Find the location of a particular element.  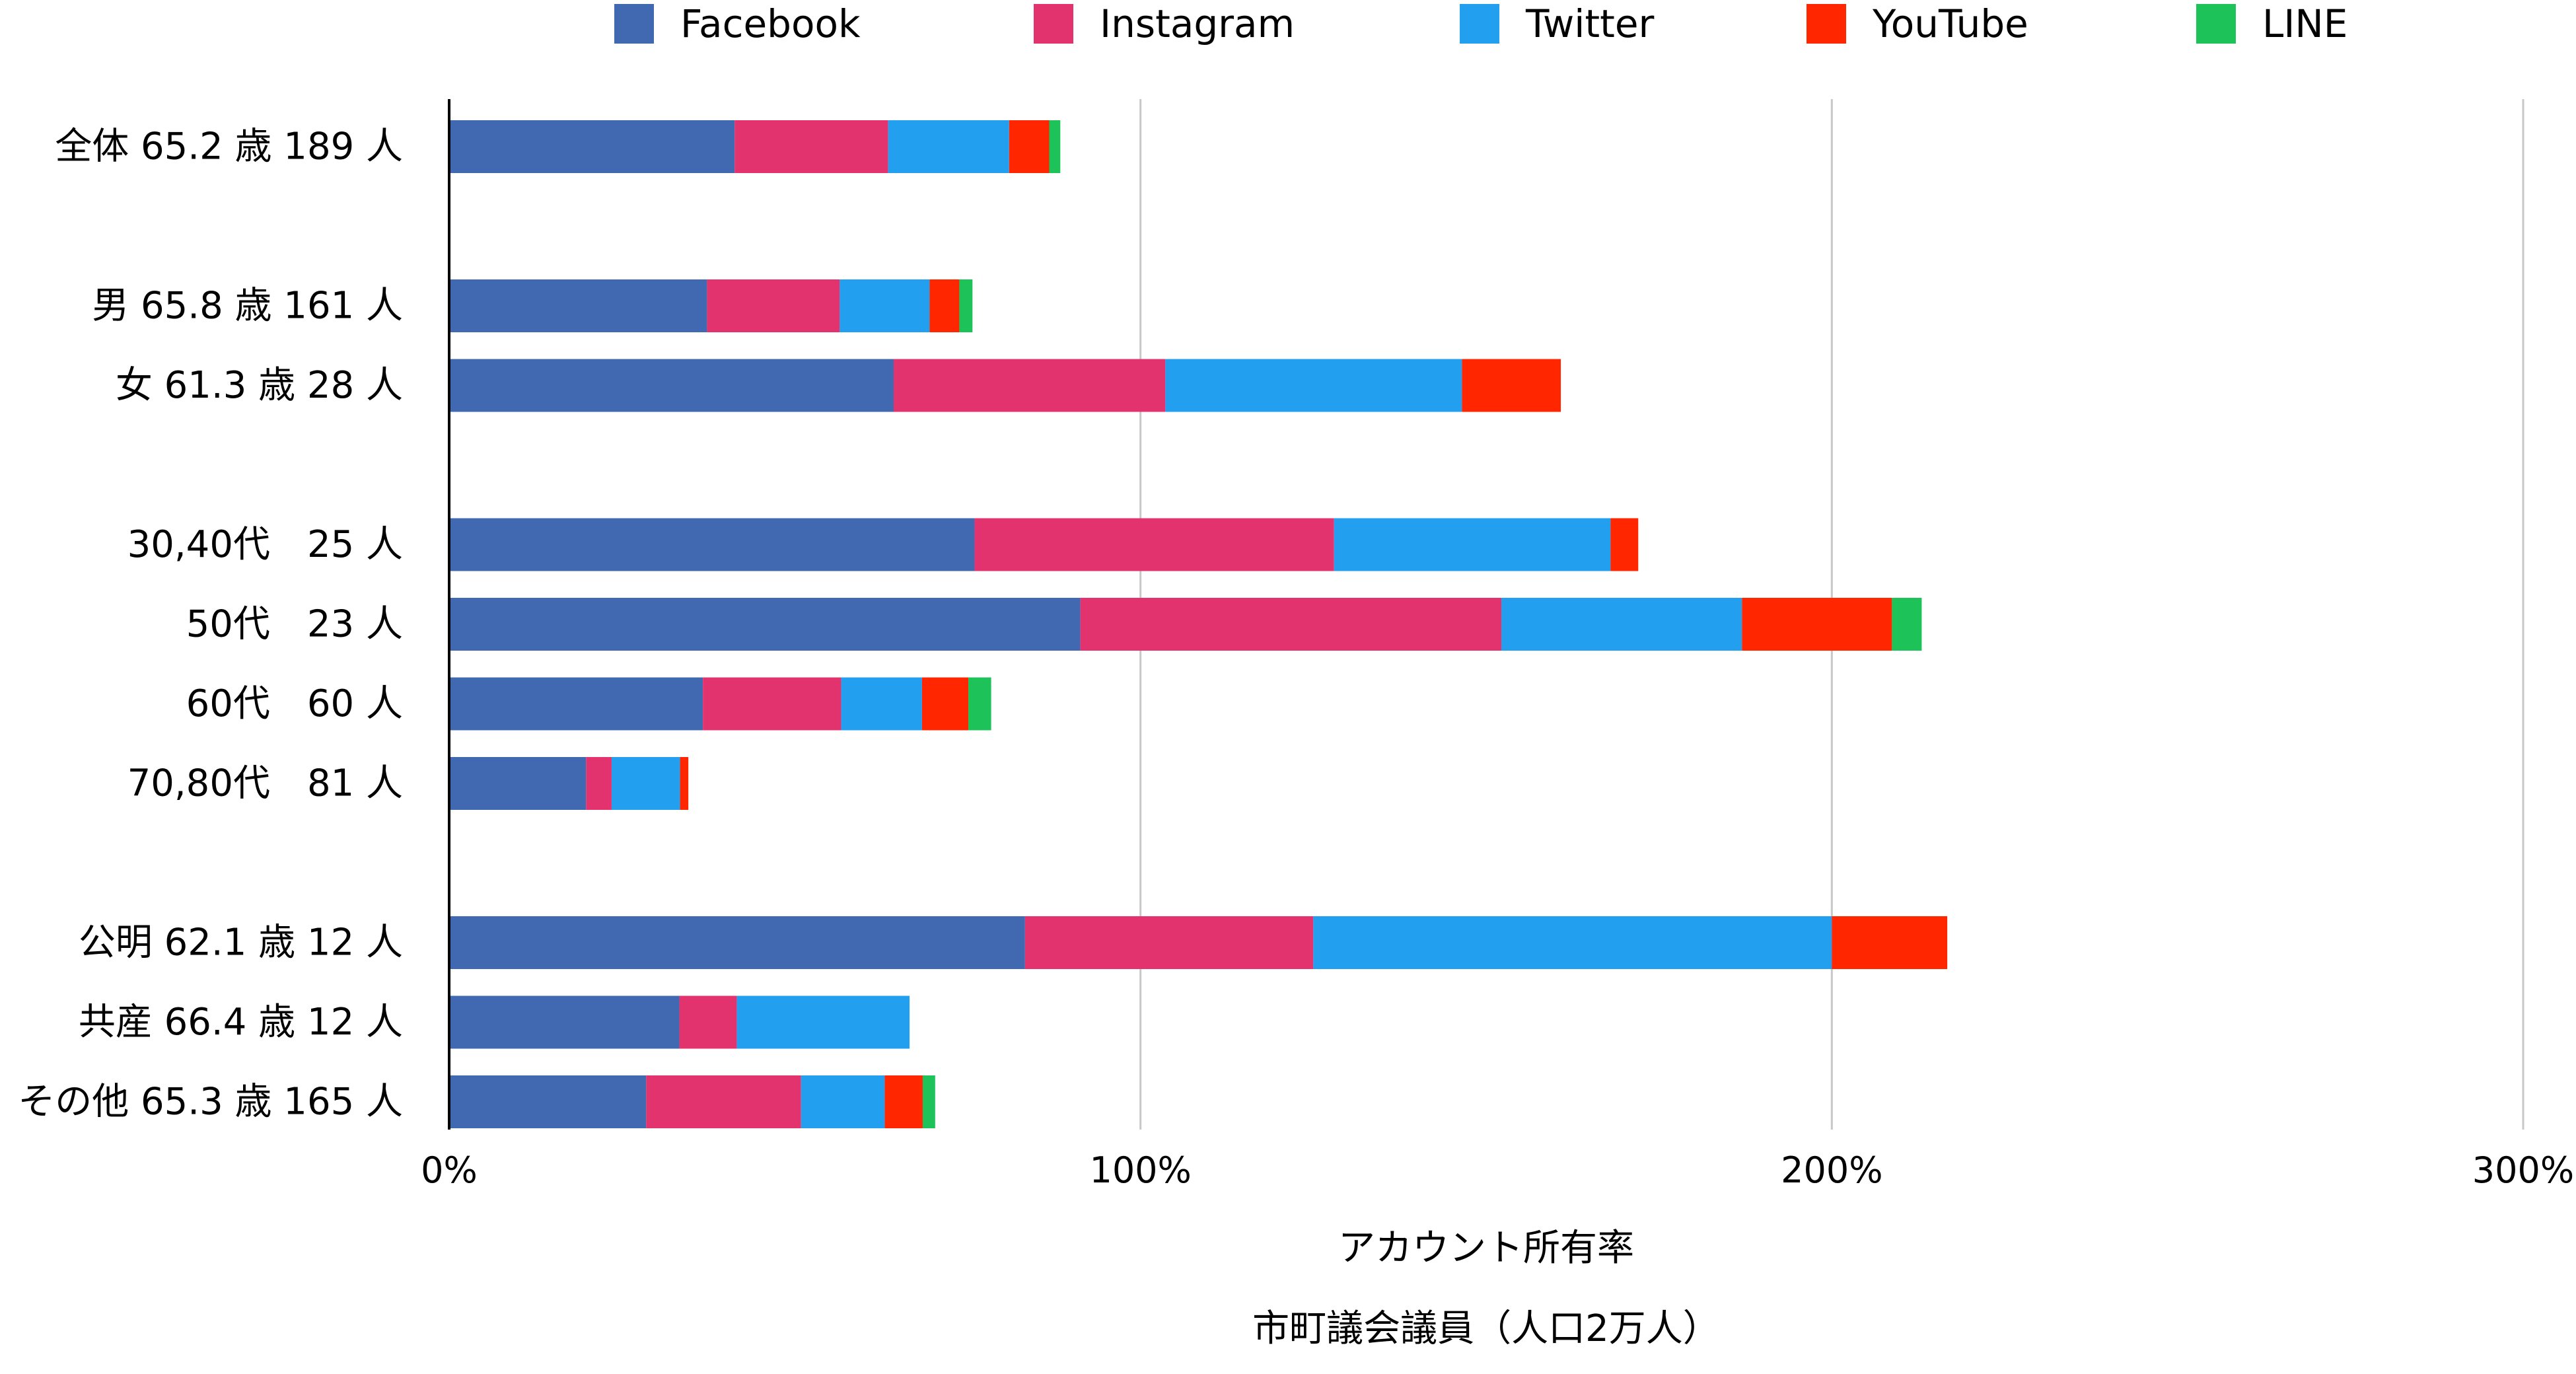

legend-item-youtube: YouTube is located at coordinates (1917, 23).